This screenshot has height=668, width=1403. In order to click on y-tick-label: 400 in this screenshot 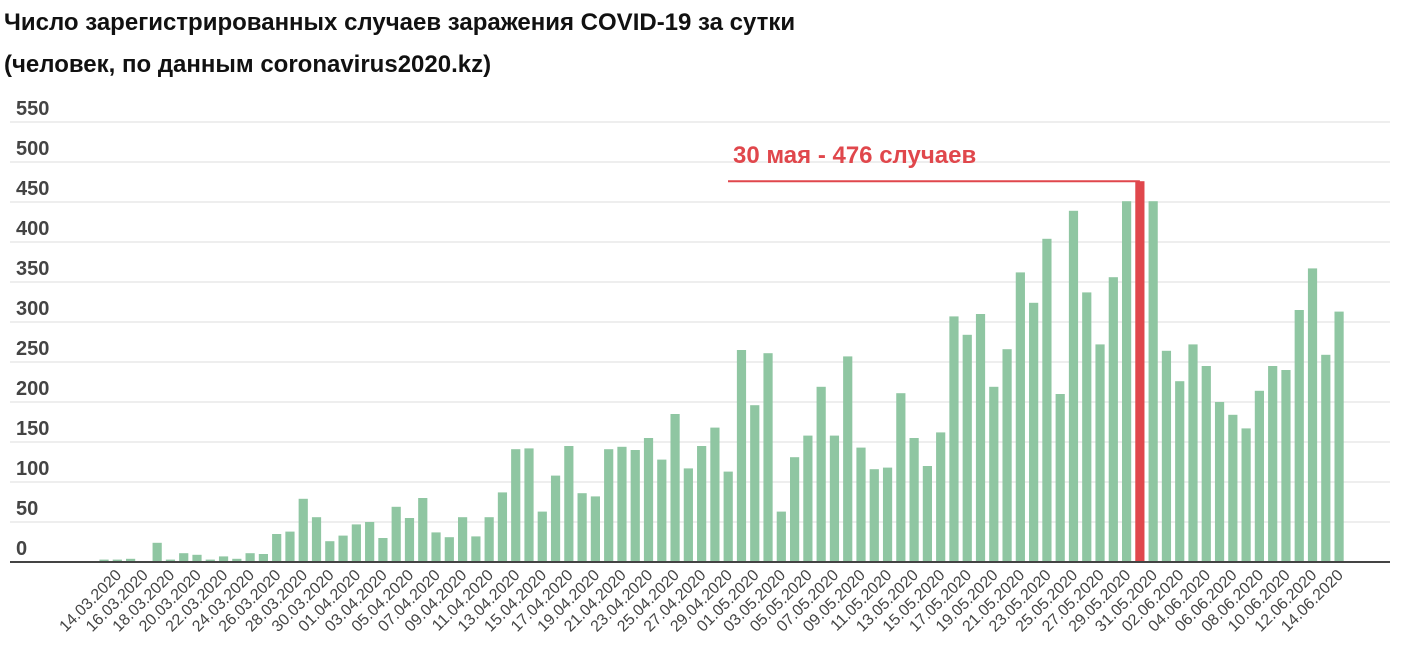, I will do `click(32, 229)`.